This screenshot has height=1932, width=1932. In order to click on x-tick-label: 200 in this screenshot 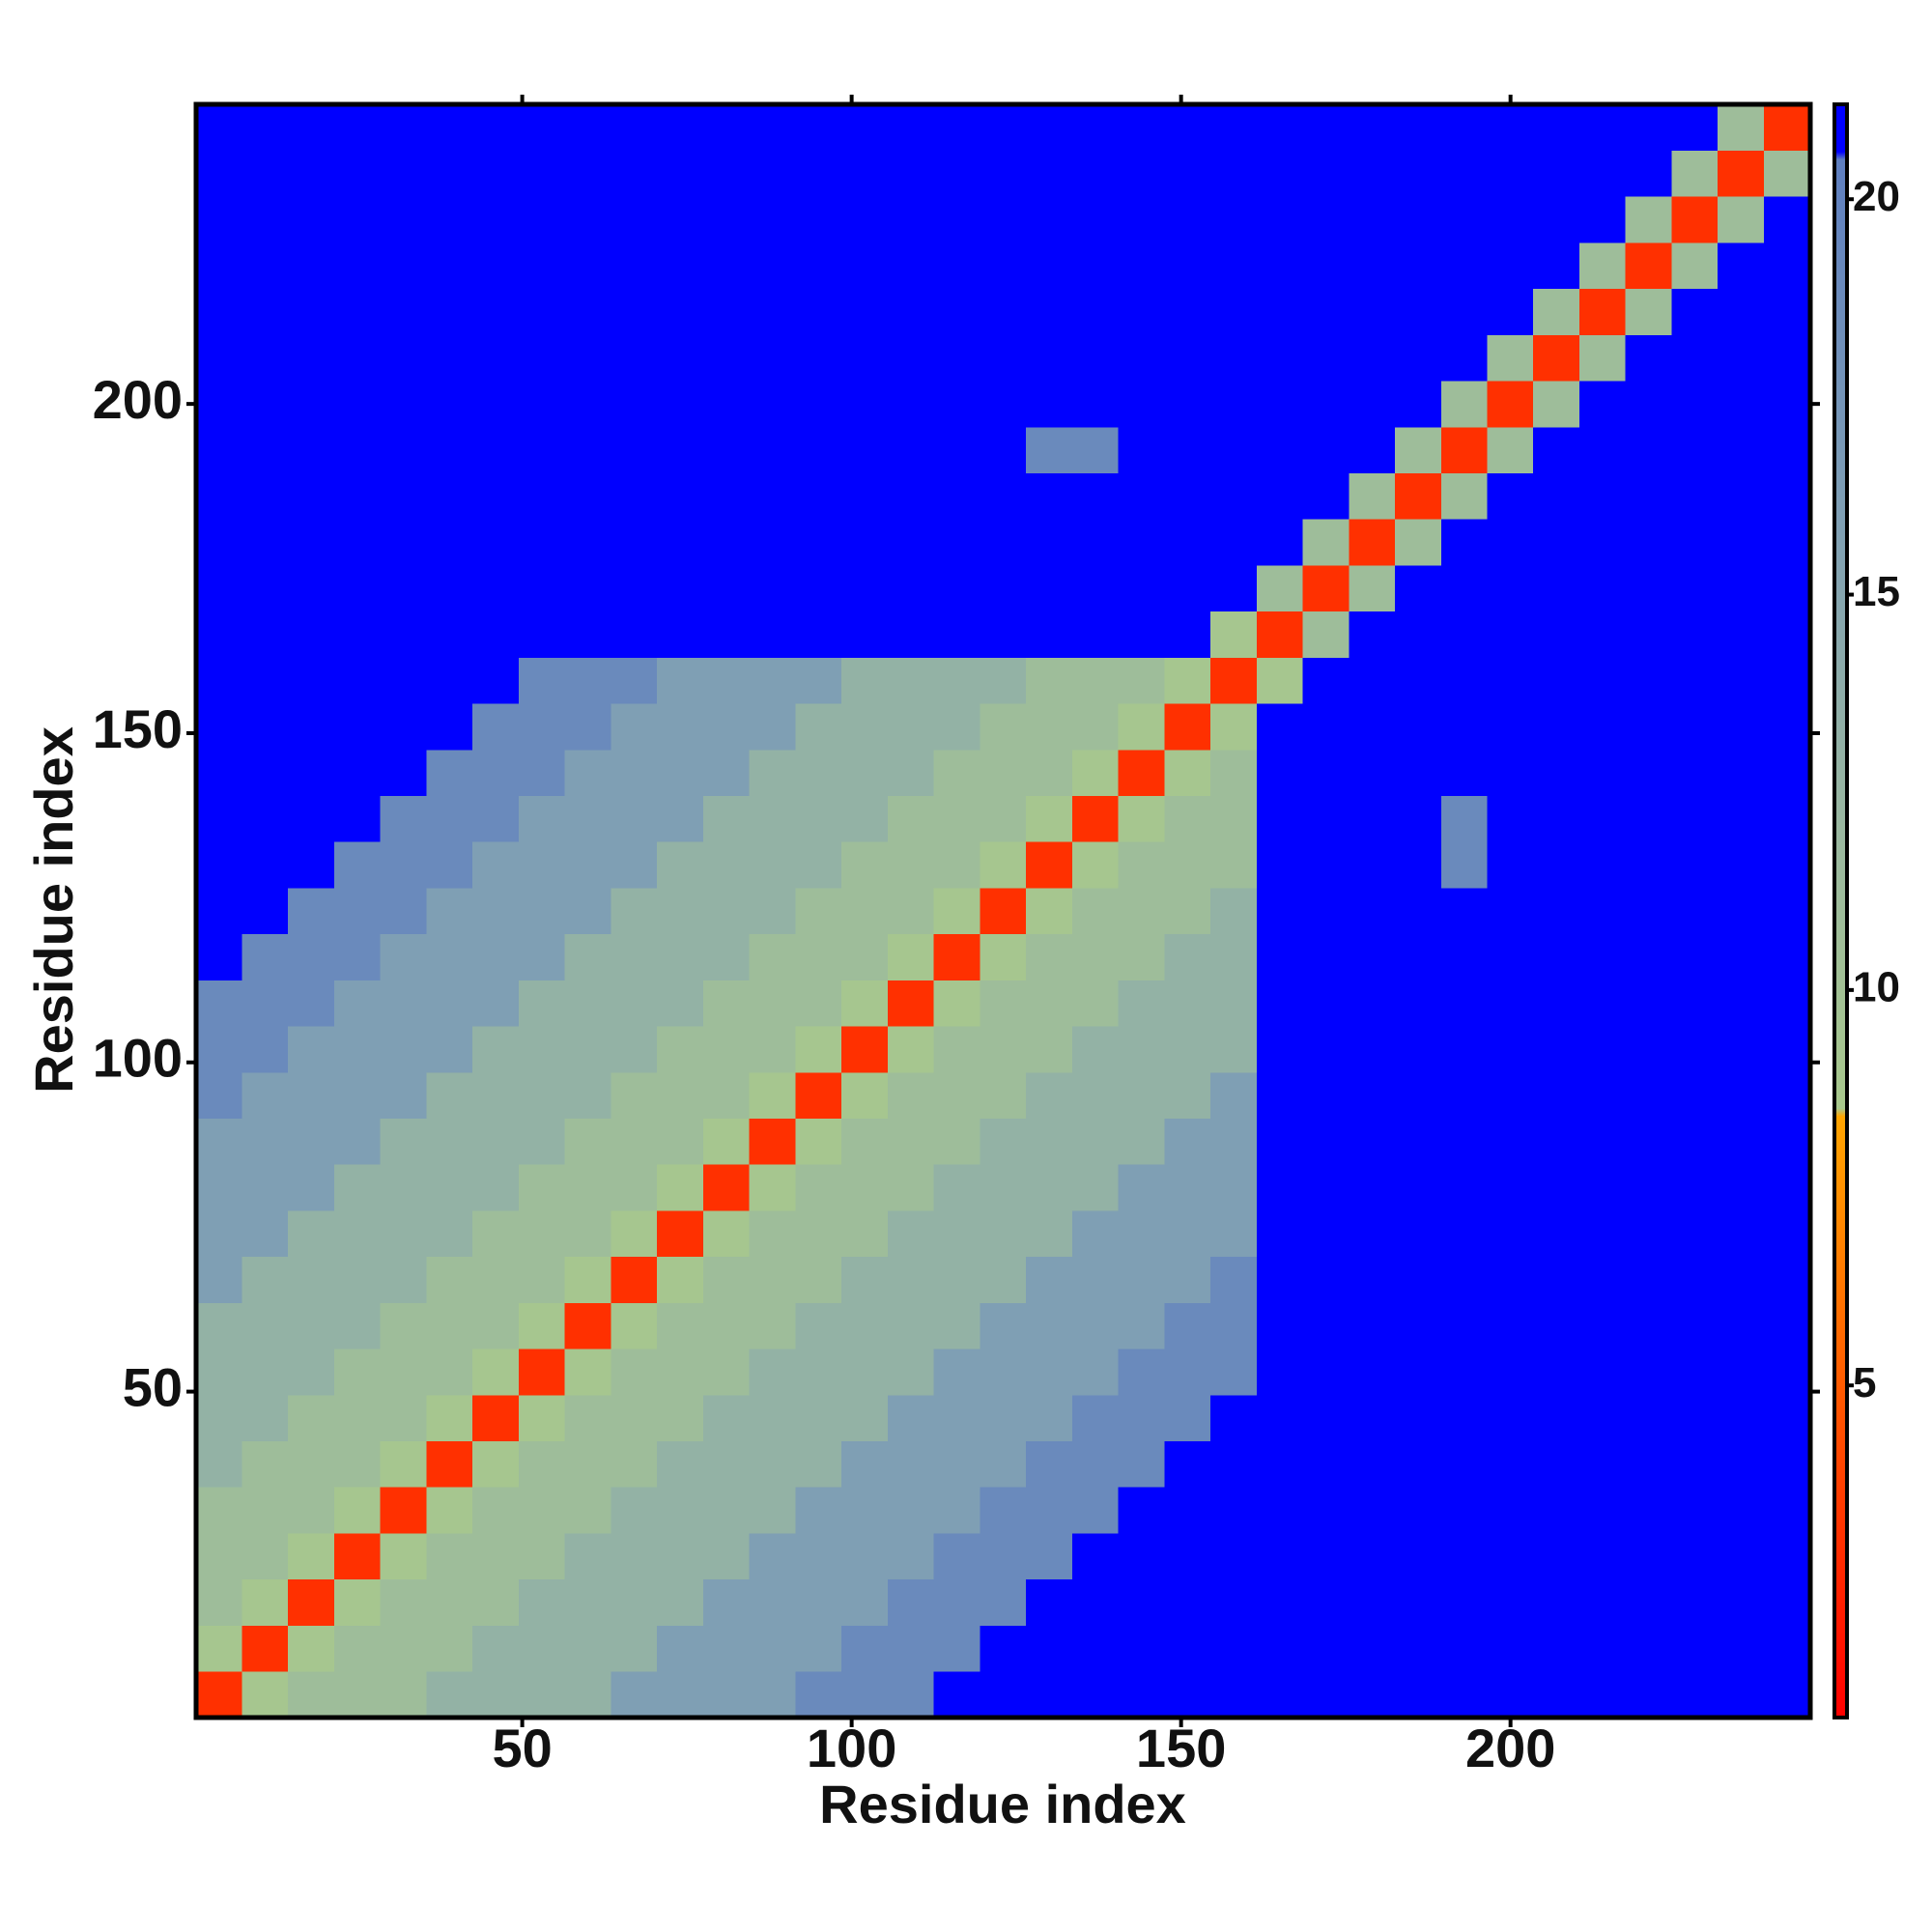, I will do `click(1510, 1748)`.